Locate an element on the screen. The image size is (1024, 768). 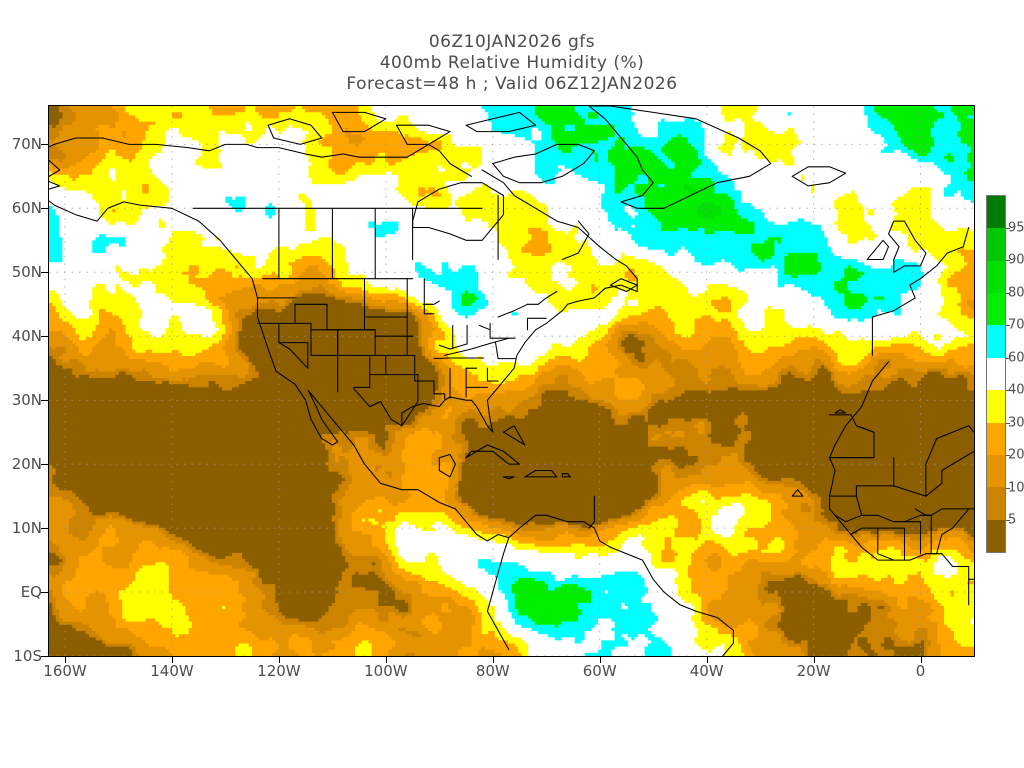
colorbar-tick-90: 90 is located at coordinates (1016, 260).